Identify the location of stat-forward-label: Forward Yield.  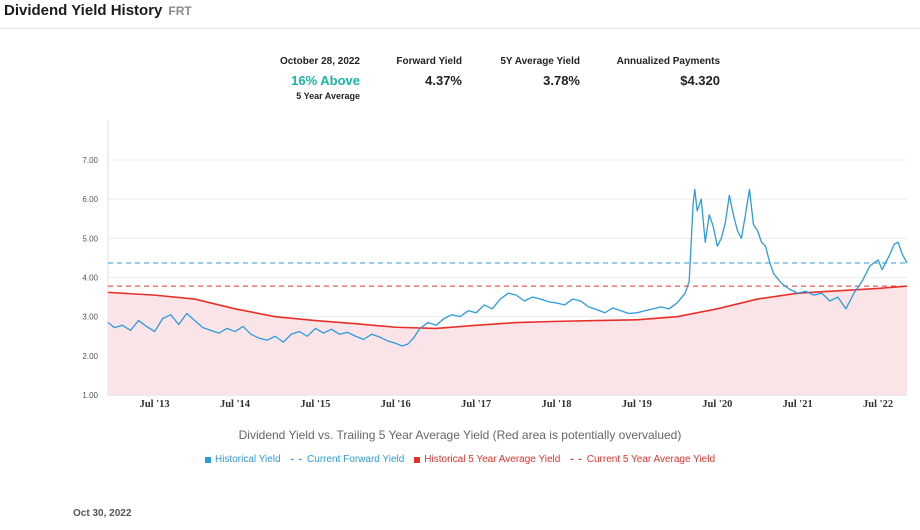
(429, 61).